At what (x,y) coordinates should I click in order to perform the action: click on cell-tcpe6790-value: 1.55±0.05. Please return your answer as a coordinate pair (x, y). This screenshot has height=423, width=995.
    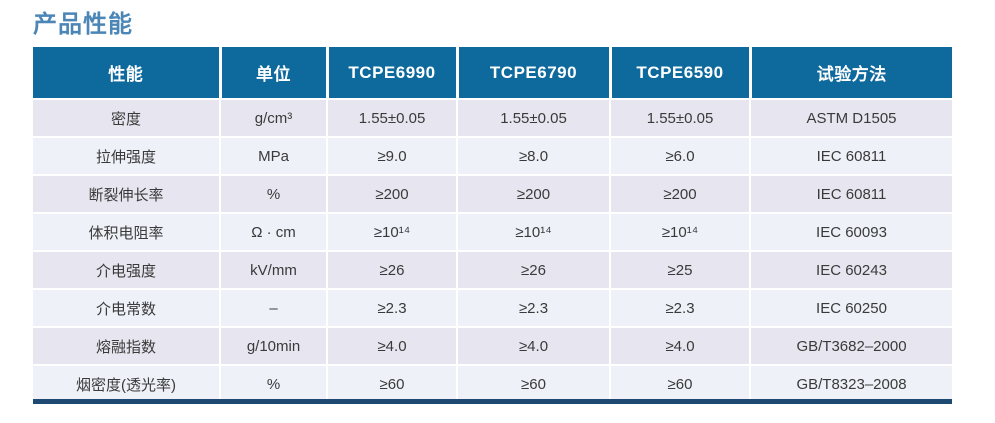
    Looking at the image, I should click on (534, 118).